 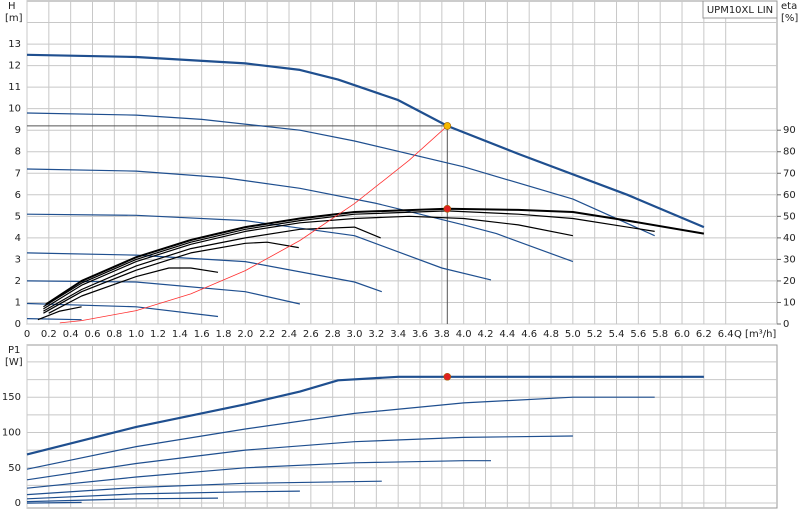 What do you see at coordinates (14, 362) in the screenshot?
I see `y-axis-unit: [W]` at bounding box center [14, 362].